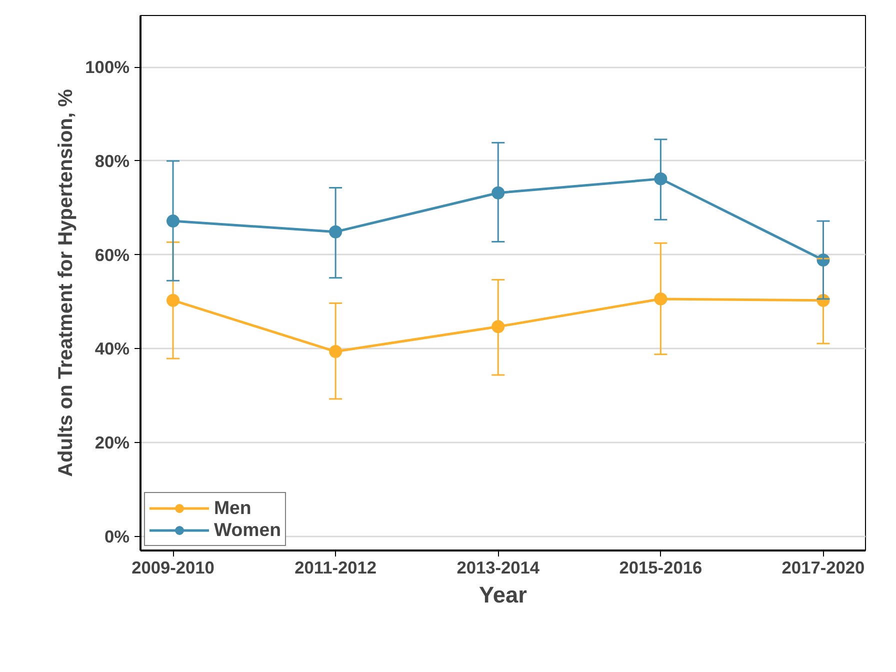 This screenshot has width=896, height=672. Describe the element at coordinates (112, 160) in the screenshot. I see `y-tick-label: 80%` at that location.